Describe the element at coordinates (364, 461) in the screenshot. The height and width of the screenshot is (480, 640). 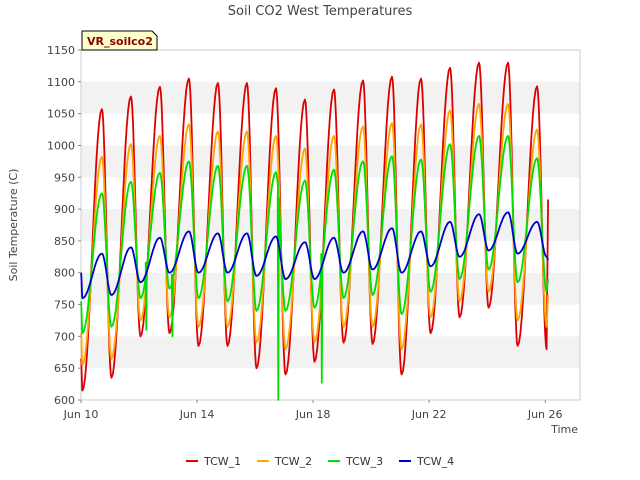
I see `legend-label-tcw_3: TCW_3` at that location.